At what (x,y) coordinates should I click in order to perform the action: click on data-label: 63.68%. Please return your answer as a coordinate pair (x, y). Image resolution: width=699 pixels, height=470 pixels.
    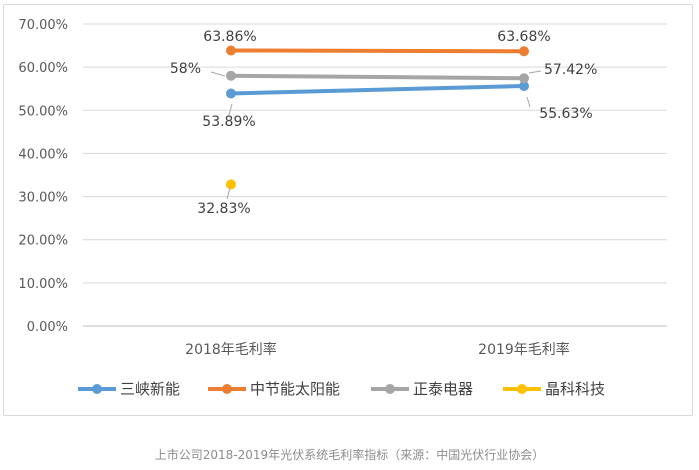
    Looking at the image, I should click on (523, 37).